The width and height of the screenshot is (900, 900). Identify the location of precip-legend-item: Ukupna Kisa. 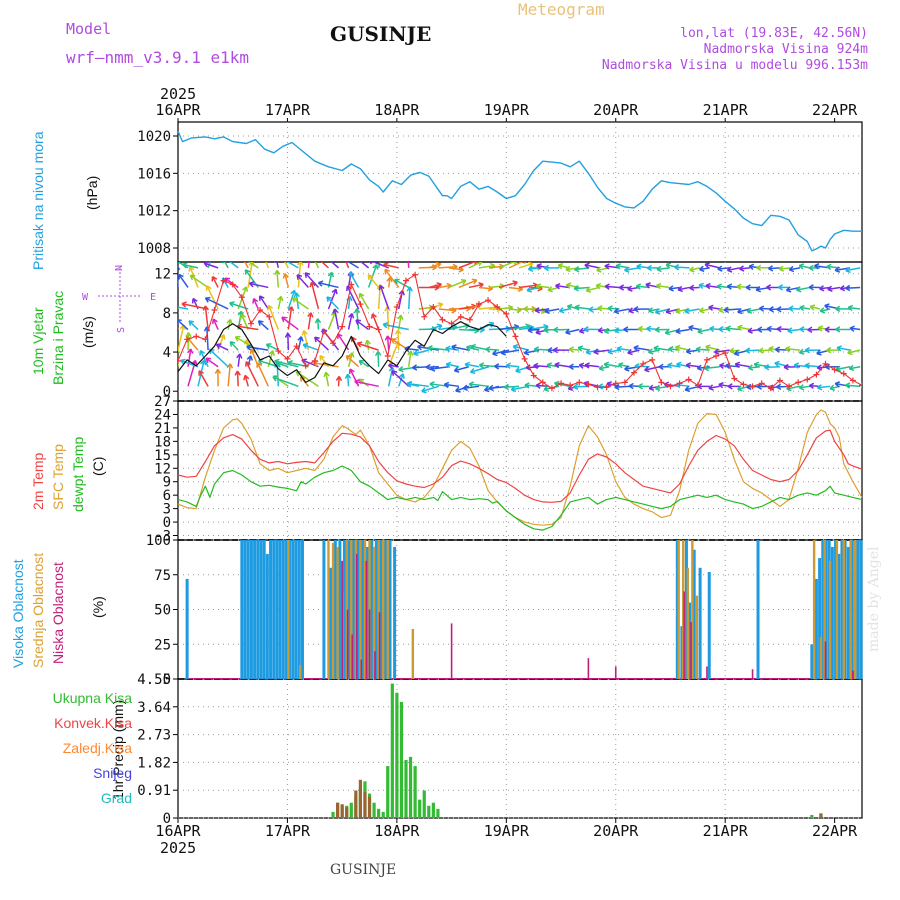
(92, 698).